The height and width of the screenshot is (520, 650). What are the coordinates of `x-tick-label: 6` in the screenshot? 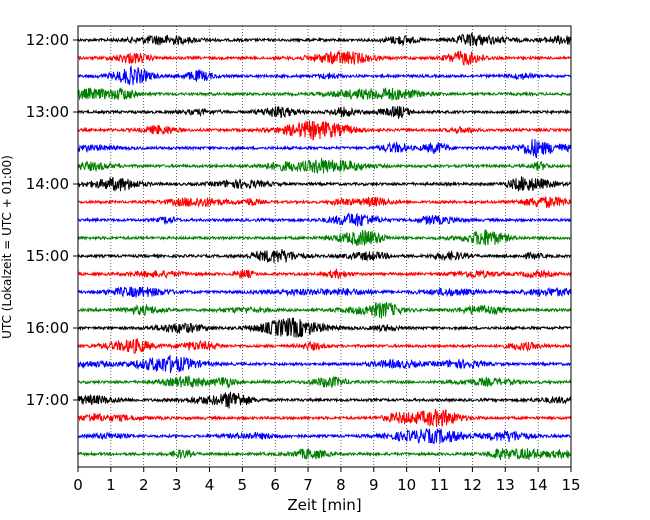 It's located at (275, 485).